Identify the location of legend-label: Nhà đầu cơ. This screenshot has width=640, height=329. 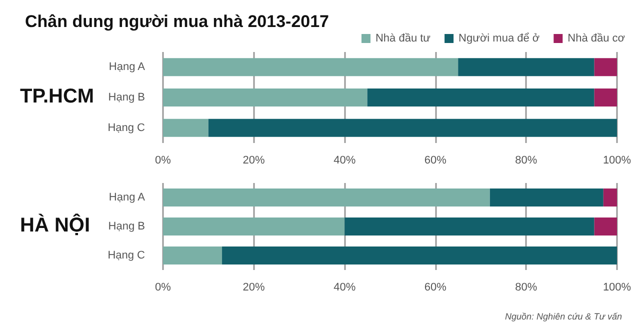
(596, 38).